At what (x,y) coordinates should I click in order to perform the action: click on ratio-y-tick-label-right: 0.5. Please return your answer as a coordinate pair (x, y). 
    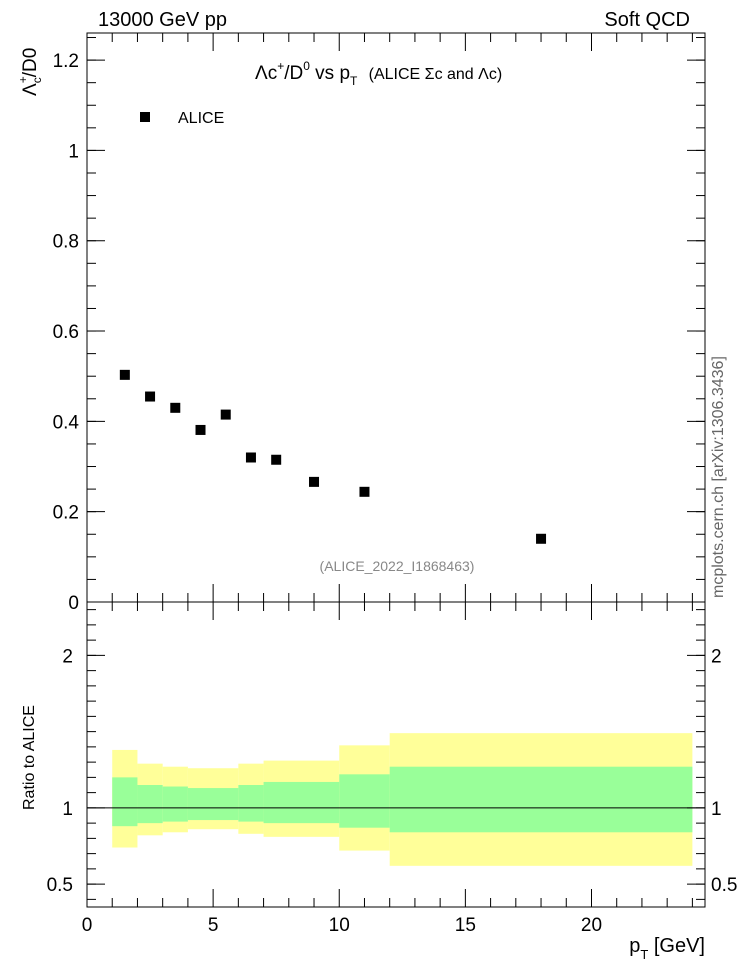
    Looking at the image, I should click on (724, 885).